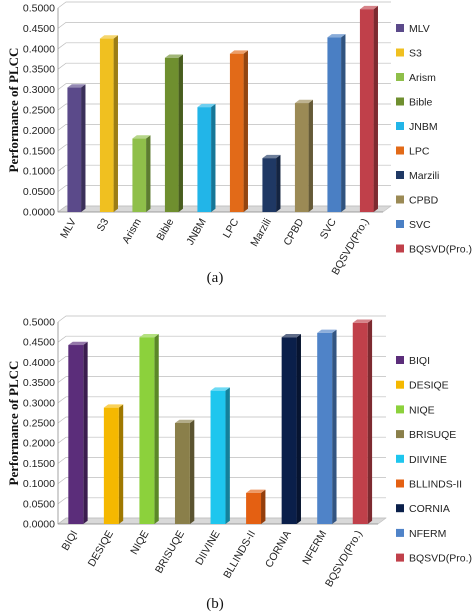 The image size is (473, 616). I want to click on x-tick-label: BQSVD(Pro.), so click(344, 559).